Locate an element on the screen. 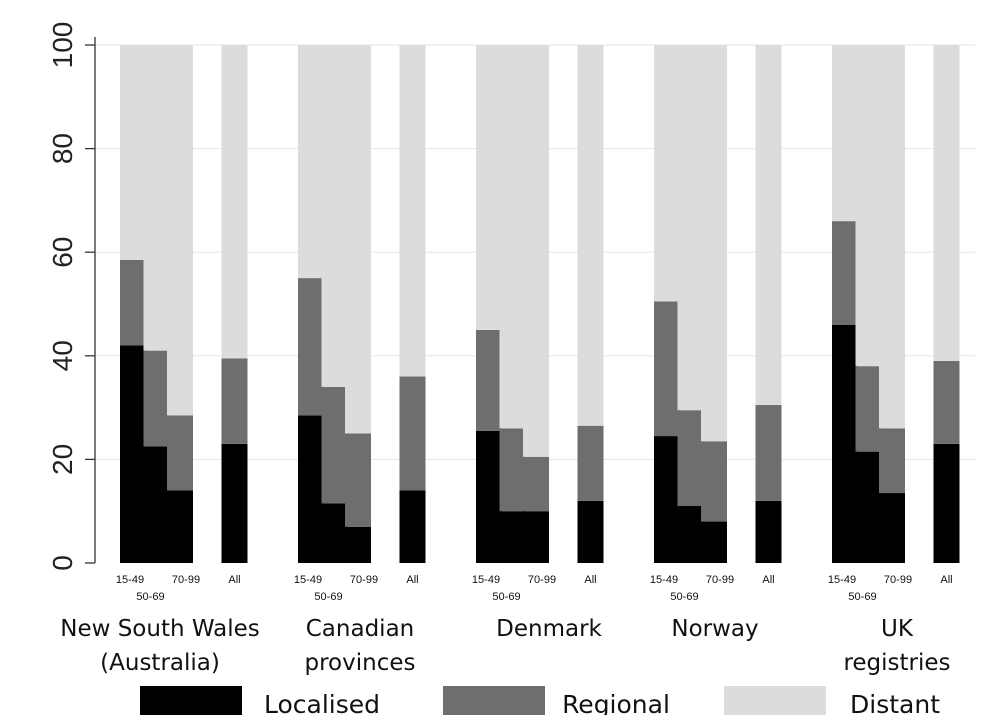 Image resolution: width=990 pixels, height=715 pixels. group-label: Canadian is located at coordinates (360, 629).